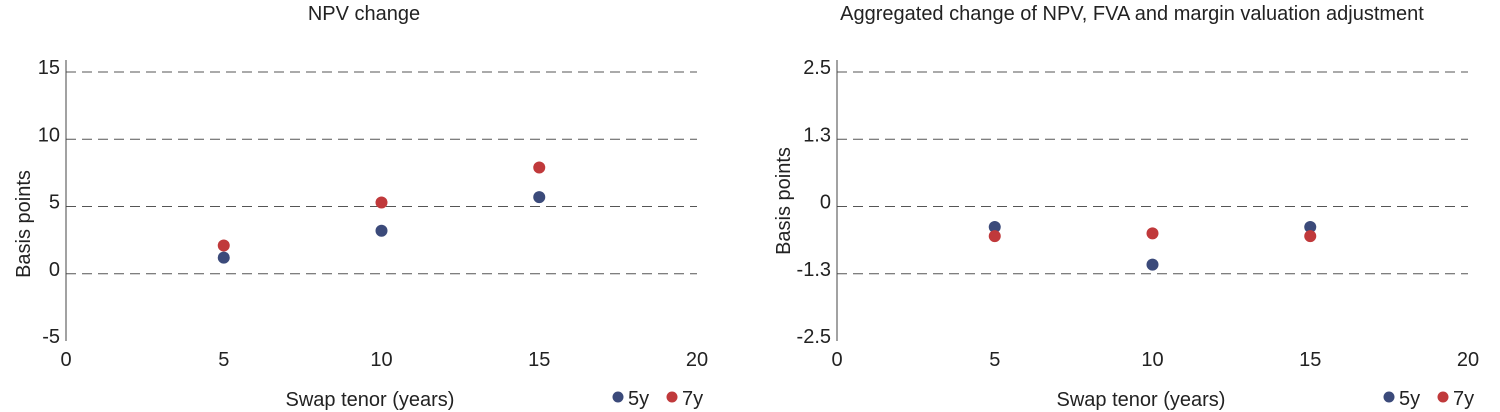 The height and width of the screenshot is (412, 1500). Describe the element at coordinates (817, 135) in the screenshot. I see `y-tick-label: 1.3` at that location.